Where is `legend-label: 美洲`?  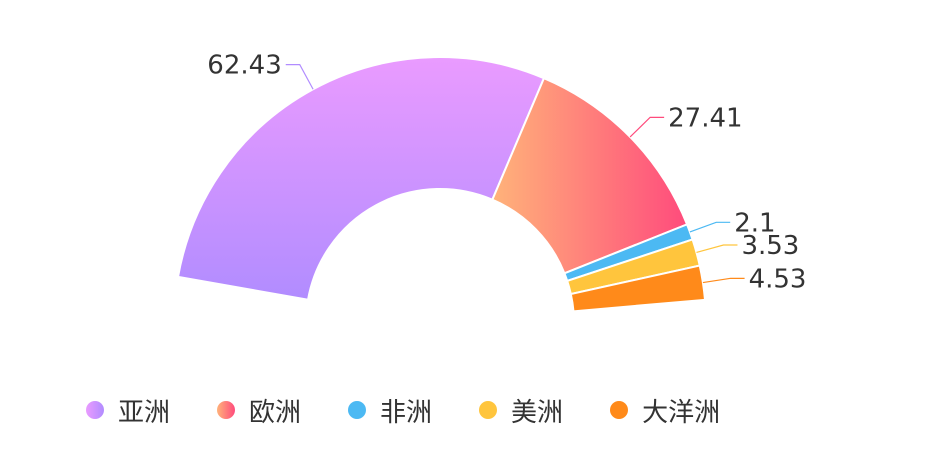
legend-label: 美洲 is located at coordinates (537, 412).